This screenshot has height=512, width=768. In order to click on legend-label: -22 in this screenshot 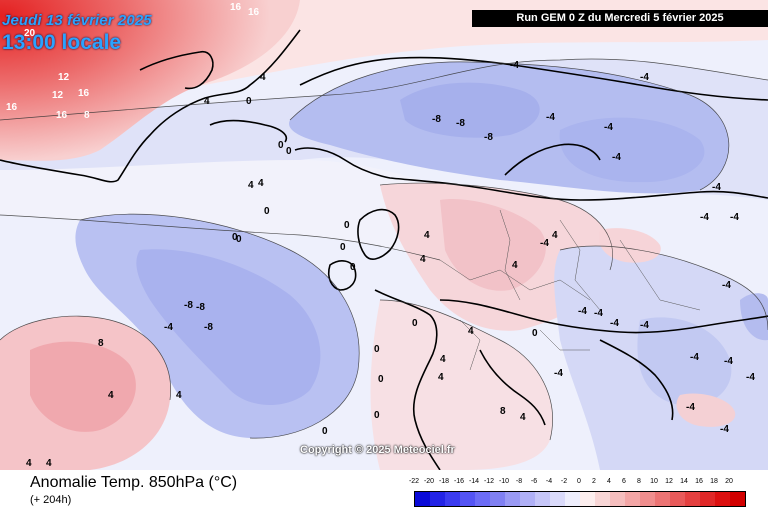, I will do `click(414, 481)`.